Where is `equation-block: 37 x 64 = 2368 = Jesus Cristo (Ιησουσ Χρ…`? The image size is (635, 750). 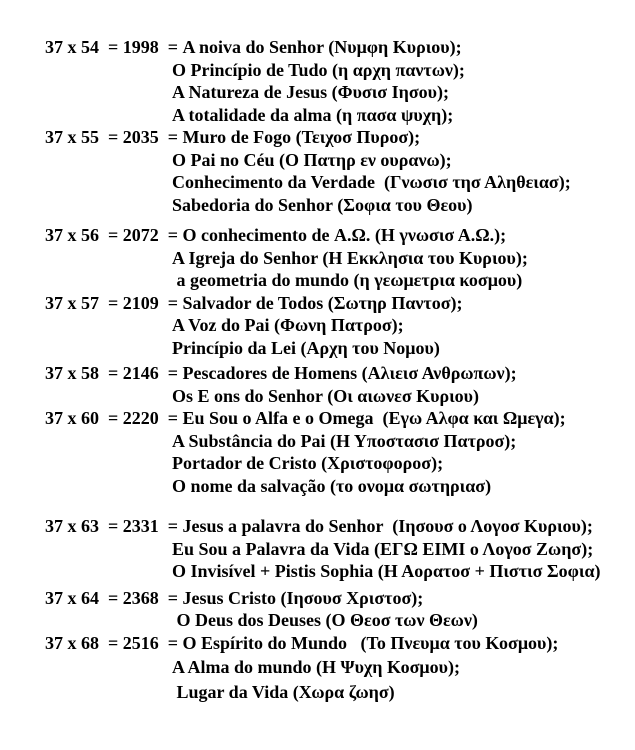
equation-block: 37 x 64 = 2368 = Jesus Cristo (Ιησουσ Χρ… is located at coordinates (340, 609).